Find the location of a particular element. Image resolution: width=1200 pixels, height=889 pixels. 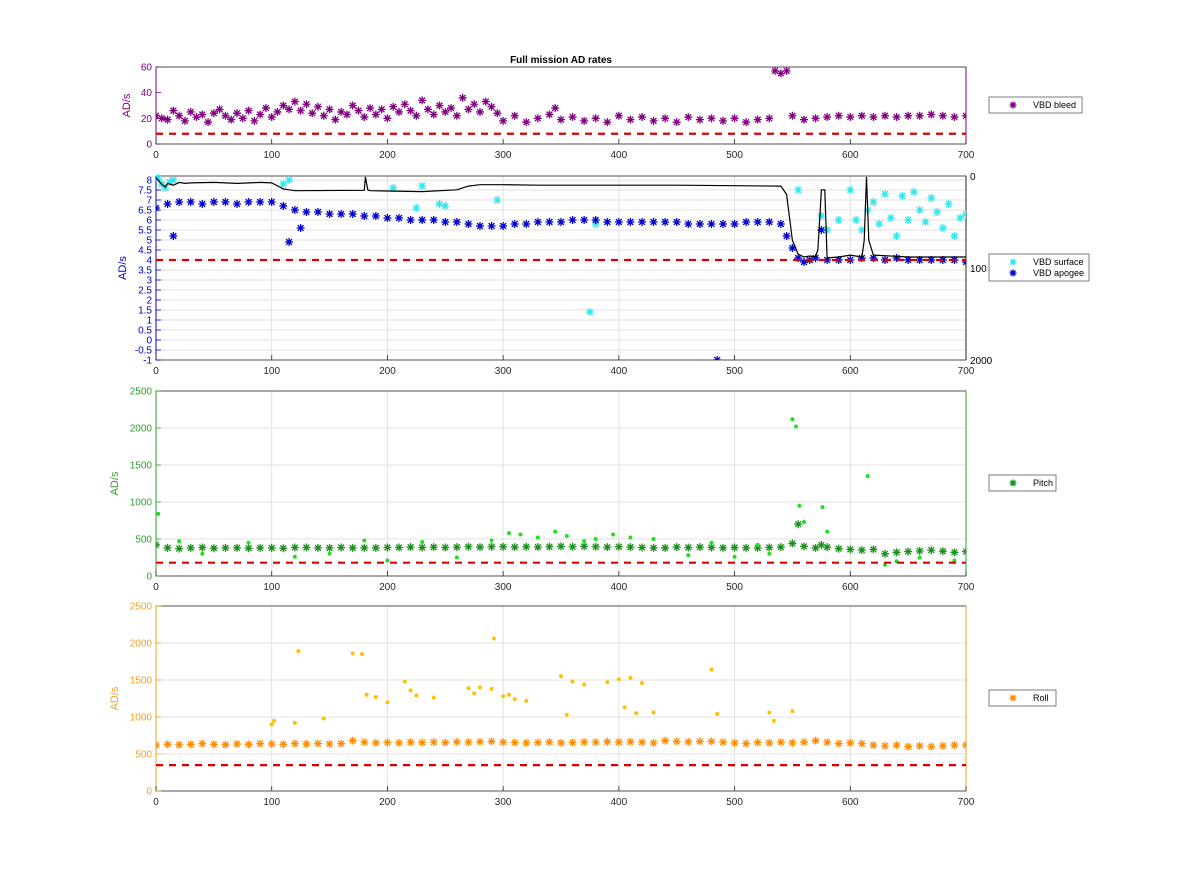

y2-tick-label: 0 is located at coordinates (973, 177).